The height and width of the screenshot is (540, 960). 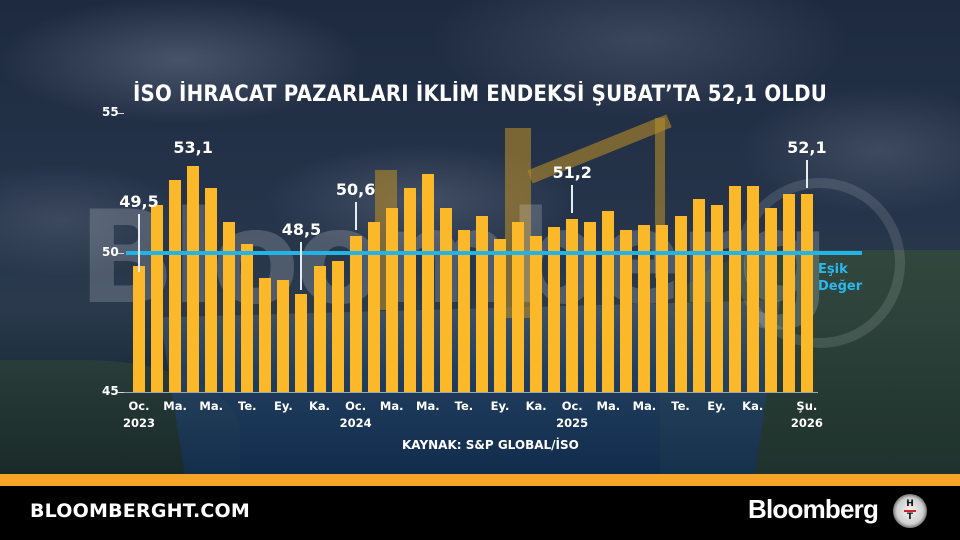 I want to click on bar-ara-2023, so click(x=337, y=326).